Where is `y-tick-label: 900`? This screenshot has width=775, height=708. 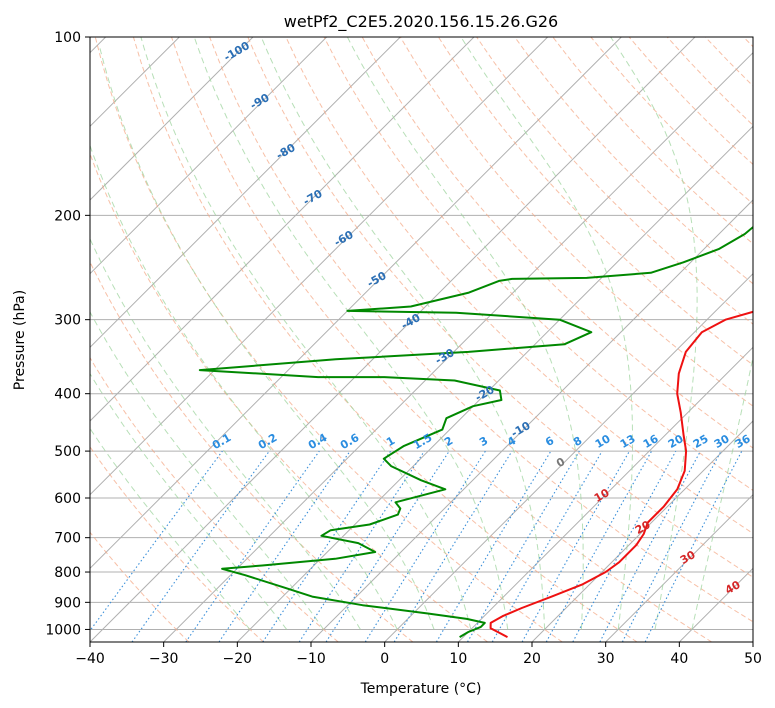 y-tick-label: 900 is located at coordinates (67, 603).